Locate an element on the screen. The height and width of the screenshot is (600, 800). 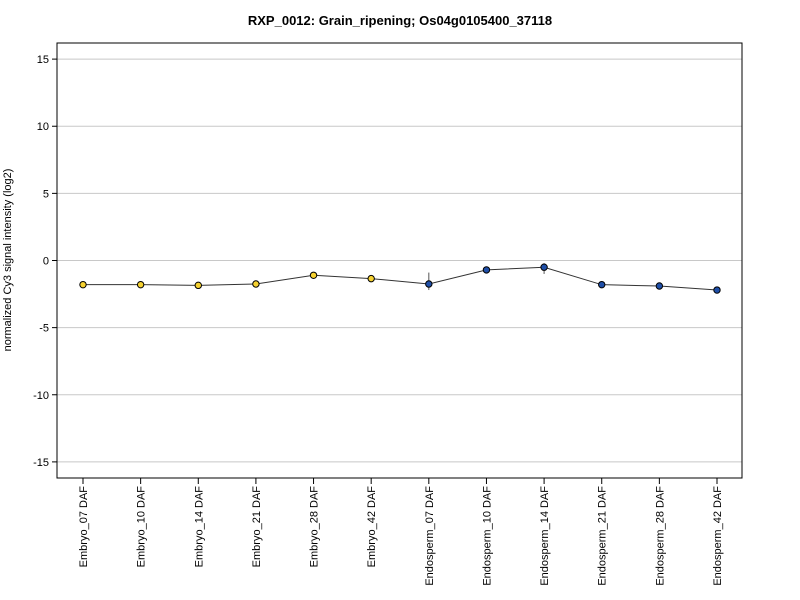
y-tick-label: -15 is located at coordinates (41, 463).